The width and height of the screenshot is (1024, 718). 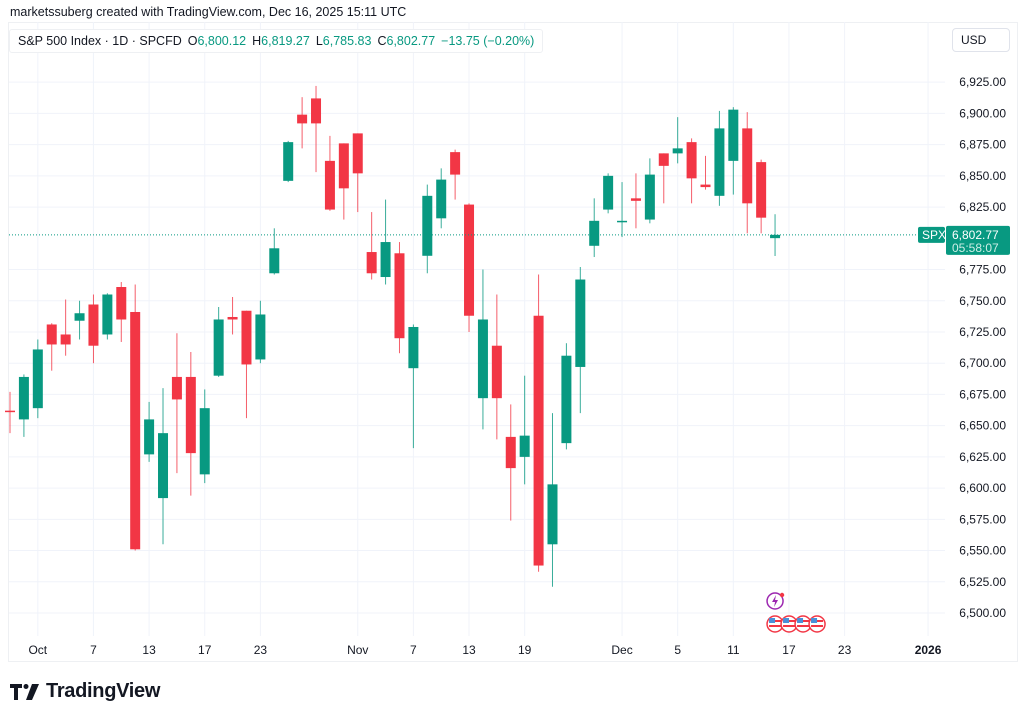 What do you see at coordinates (982, 82) in the screenshot?
I see `y-tick-label: 6,925.00` at bounding box center [982, 82].